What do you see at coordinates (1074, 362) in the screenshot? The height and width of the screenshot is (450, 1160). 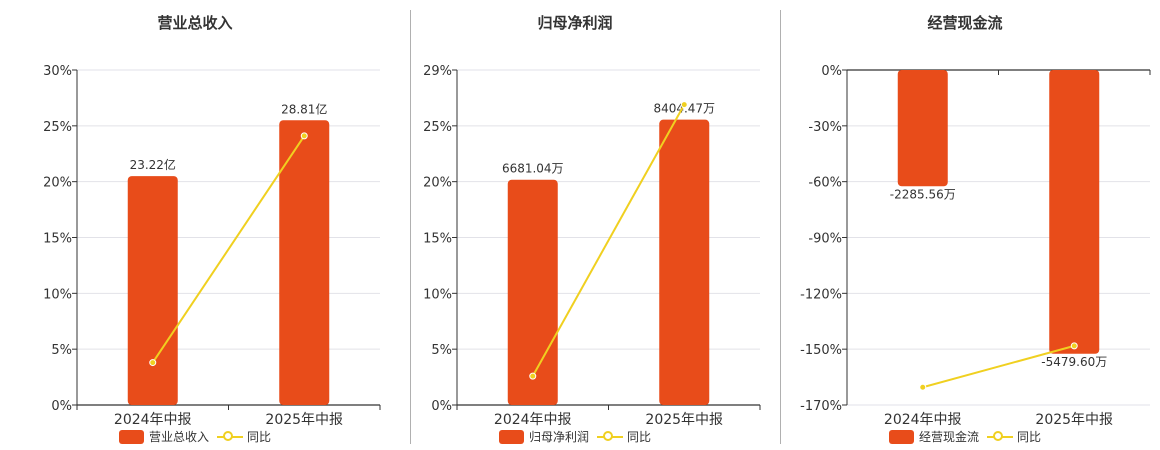 I see `bar-value-label: -5479.60万` at bounding box center [1074, 362].